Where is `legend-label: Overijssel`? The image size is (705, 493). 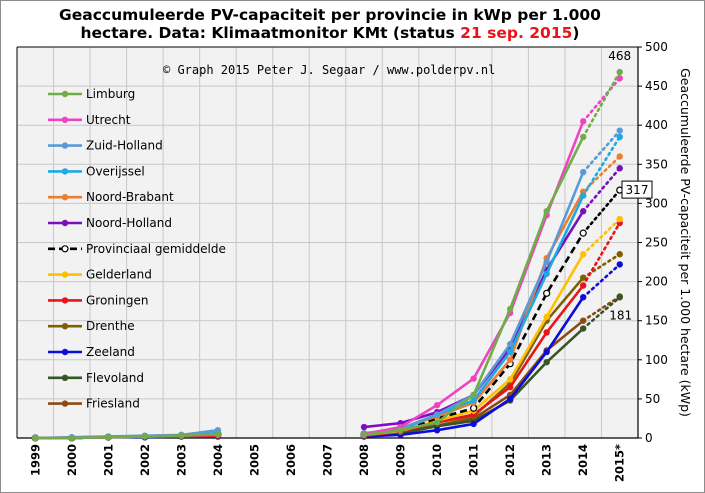 legend-label: Overijssel is located at coordinates (115, 171).